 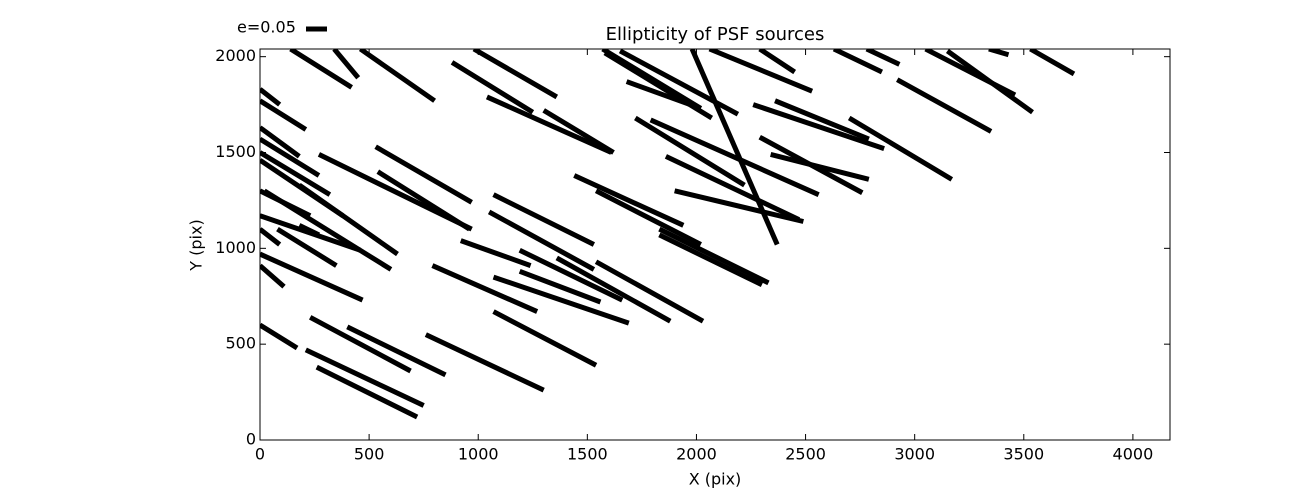 What do you see at coordinates (715, 479) in the screenshot?
I see `x-axis-label: X (pix)` at bounding box center [715, 479].